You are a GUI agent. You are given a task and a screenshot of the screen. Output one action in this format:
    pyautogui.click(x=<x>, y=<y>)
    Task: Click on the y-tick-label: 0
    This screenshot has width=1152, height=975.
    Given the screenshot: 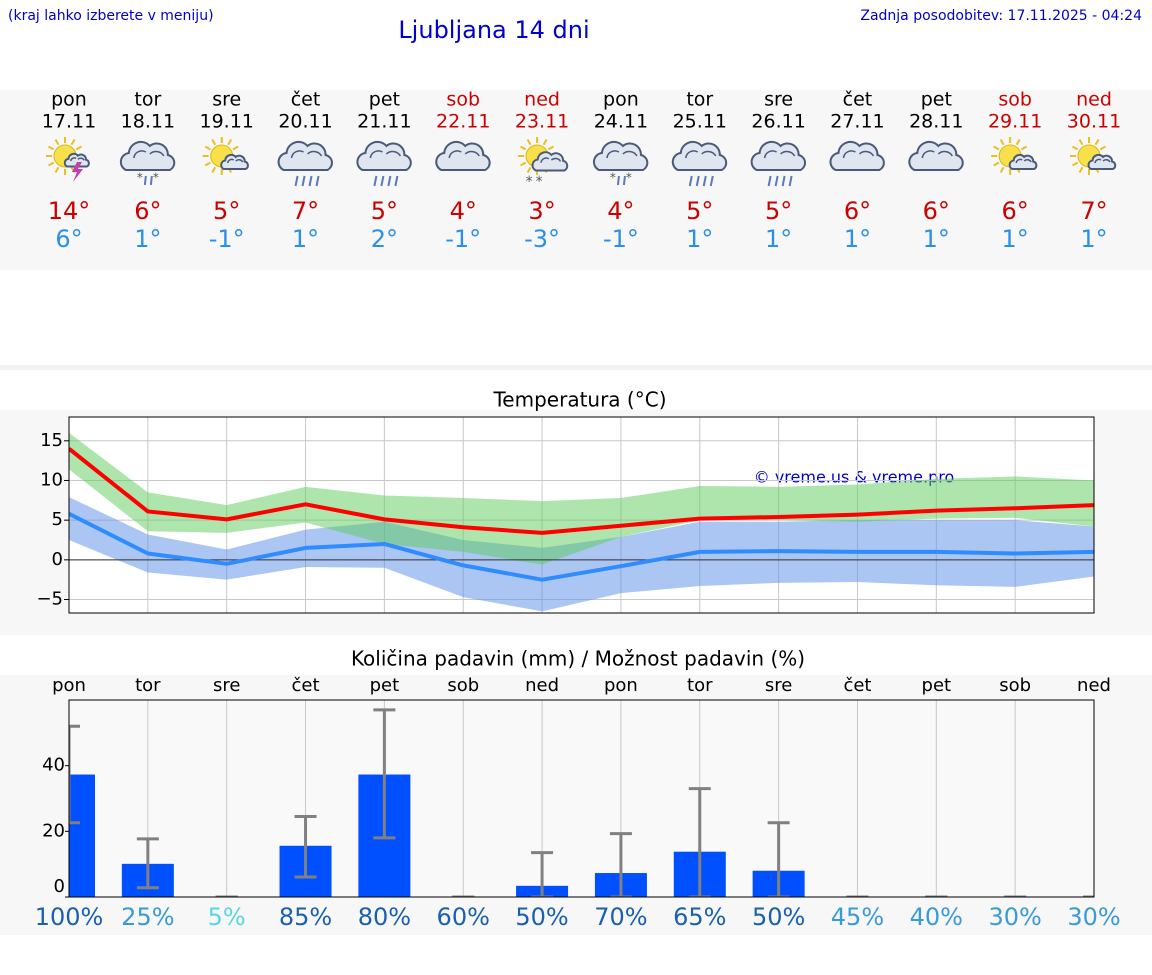 What is the action you would take?
    pyautogui.click(x=59, y=886)
    